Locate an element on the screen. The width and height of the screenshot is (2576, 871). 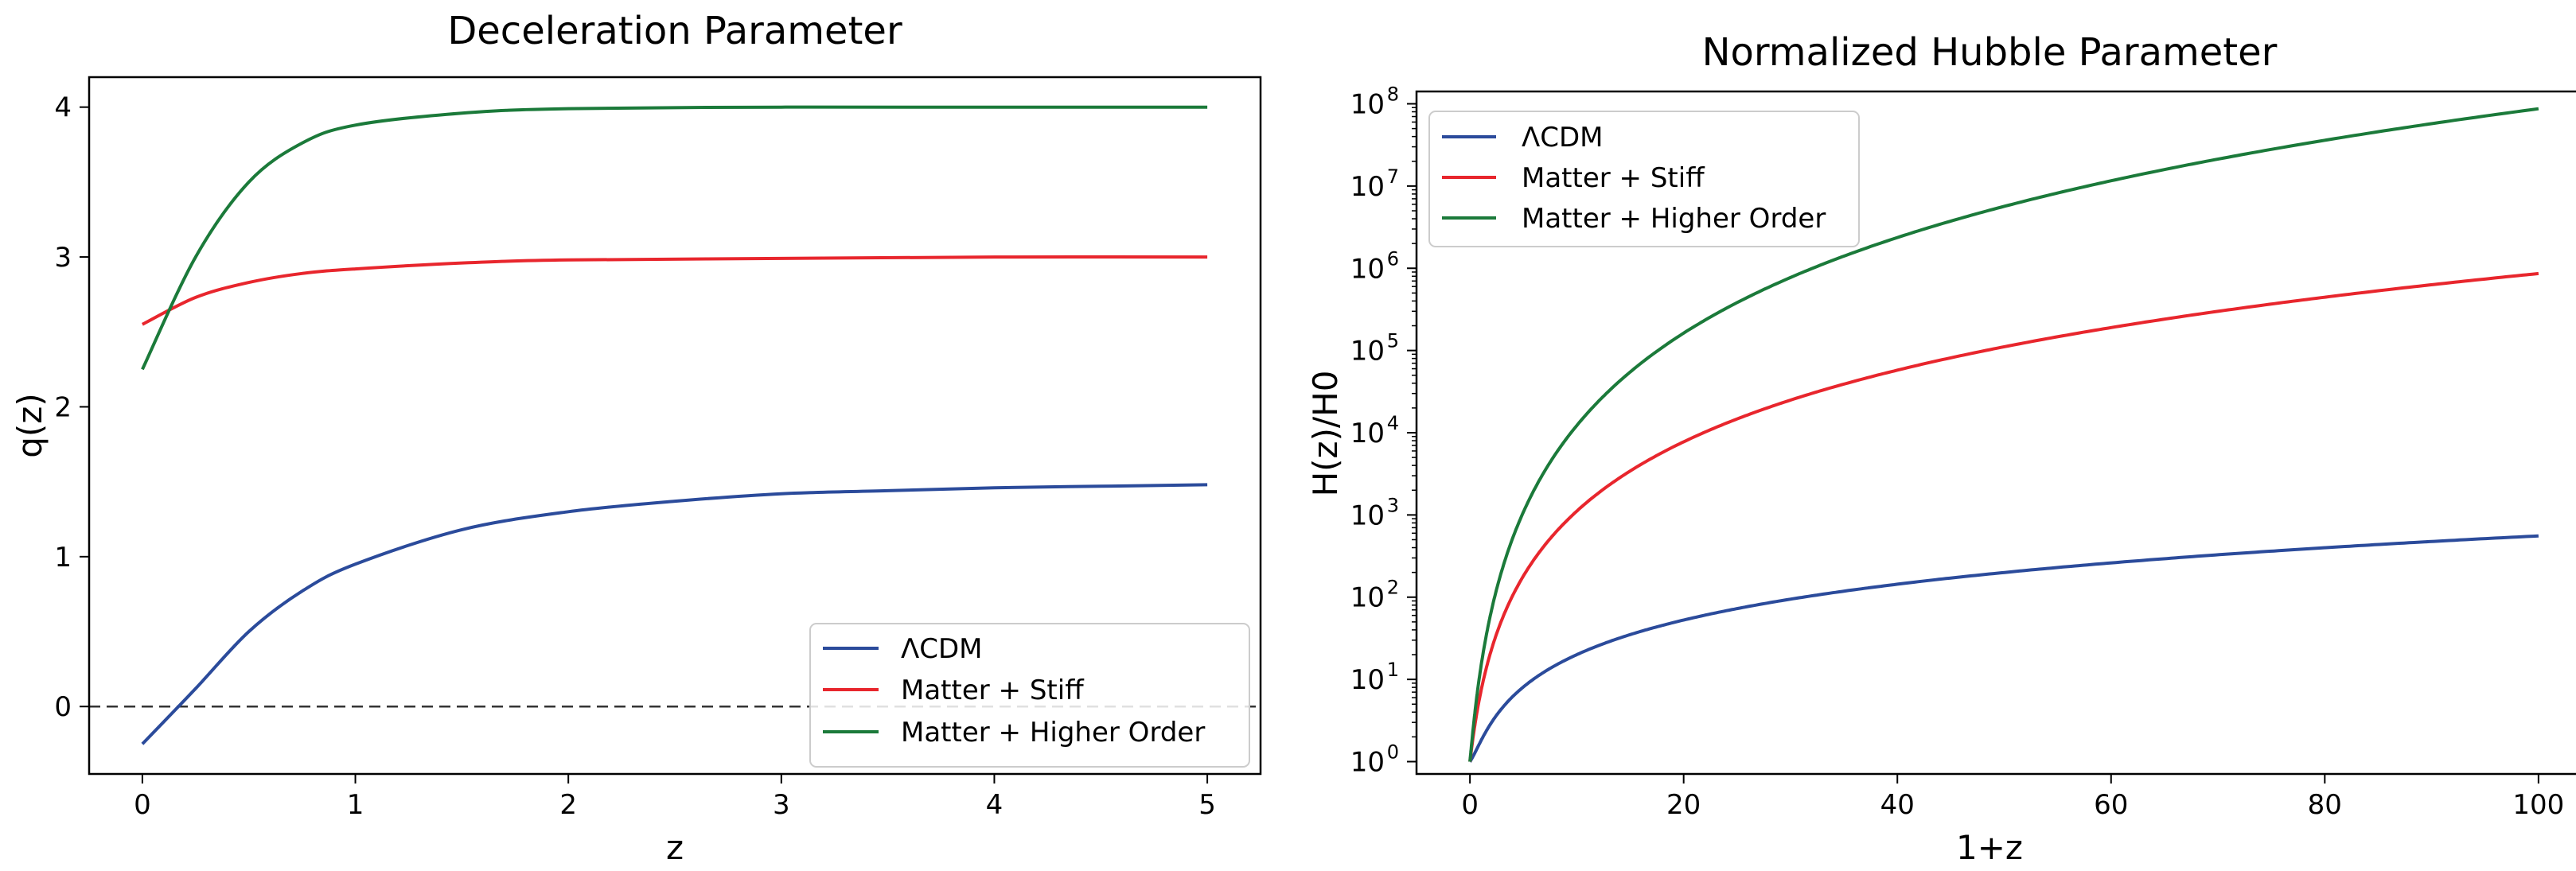
y-tick-label: 2 is located at coordinates (63, 407).